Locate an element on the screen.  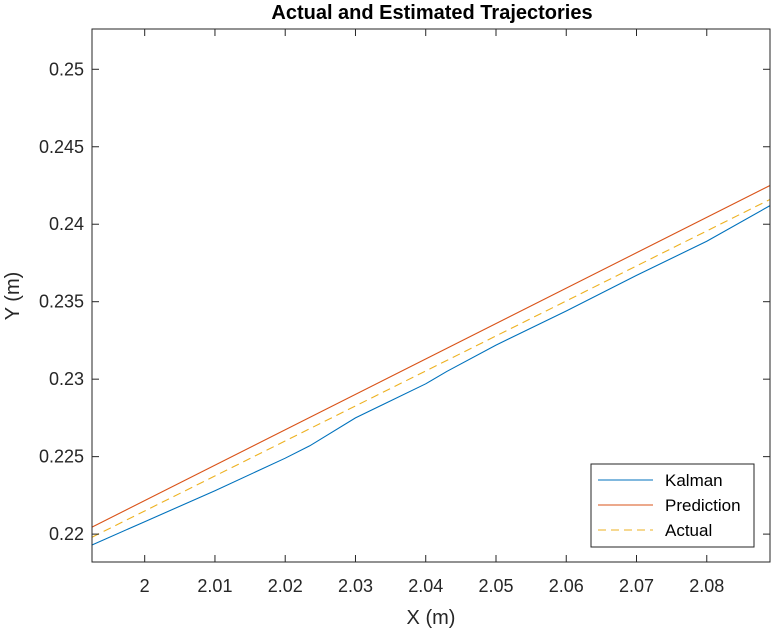
x-tick-label: 2.07 is located at coordinates (636, 586).